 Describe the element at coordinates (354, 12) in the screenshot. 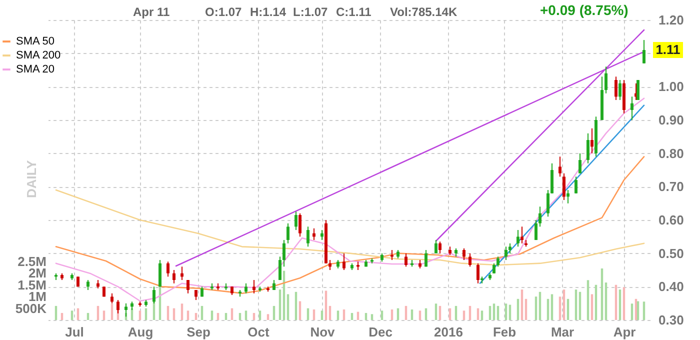

I see `text: C:1.11` at that location.